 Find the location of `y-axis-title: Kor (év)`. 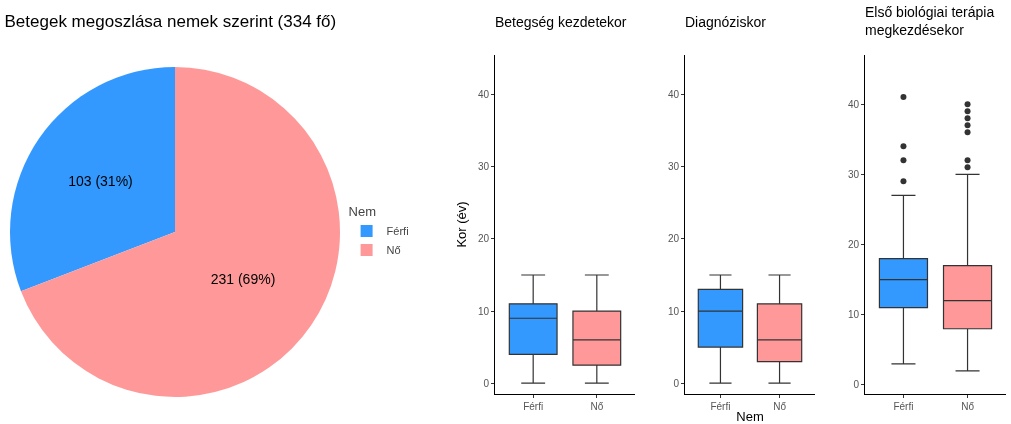

y-axis-title: Kor (év) is located at coordinates (461, 224).